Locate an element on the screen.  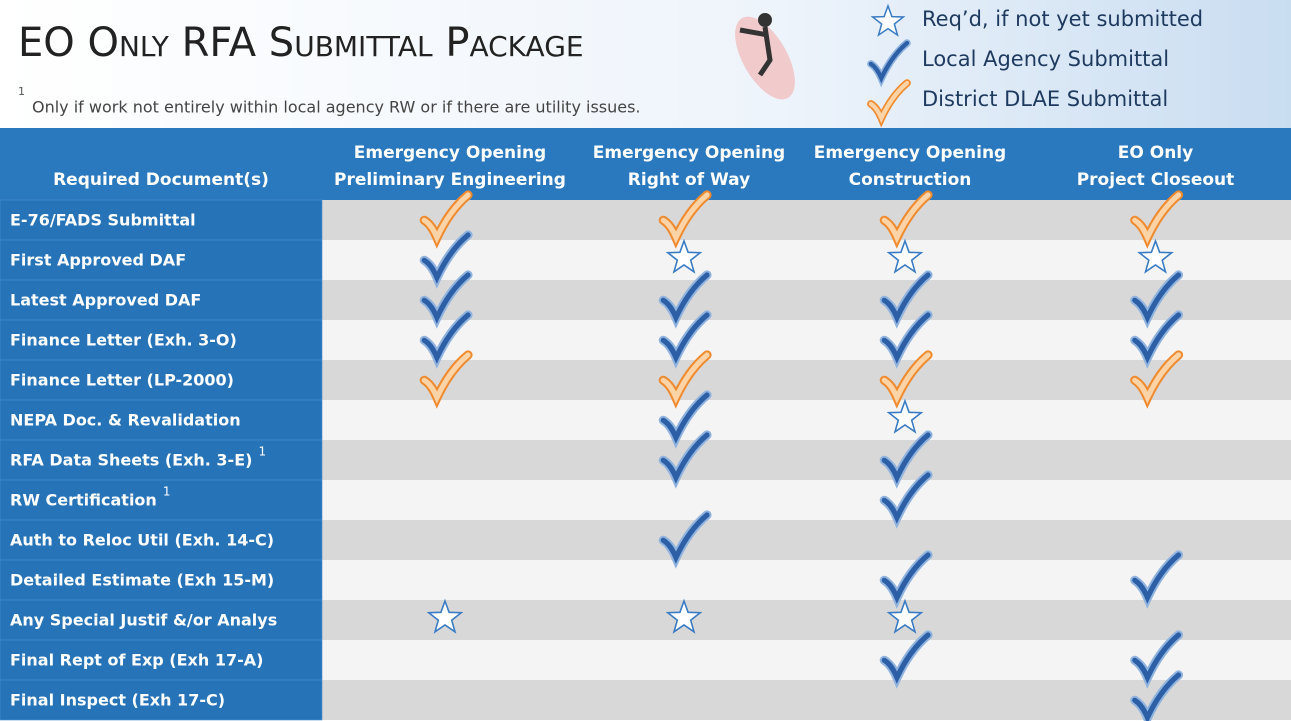
document-name: Detailed Estimate (Exh 15-M) is located at coordinates (142, 580).